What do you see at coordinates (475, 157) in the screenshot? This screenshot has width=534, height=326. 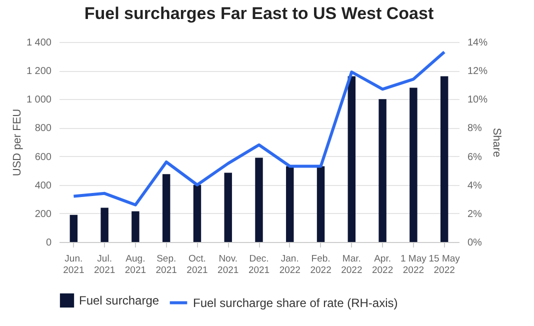 I see `y2-tick-label: 6%` at bounding box center [475, 157].